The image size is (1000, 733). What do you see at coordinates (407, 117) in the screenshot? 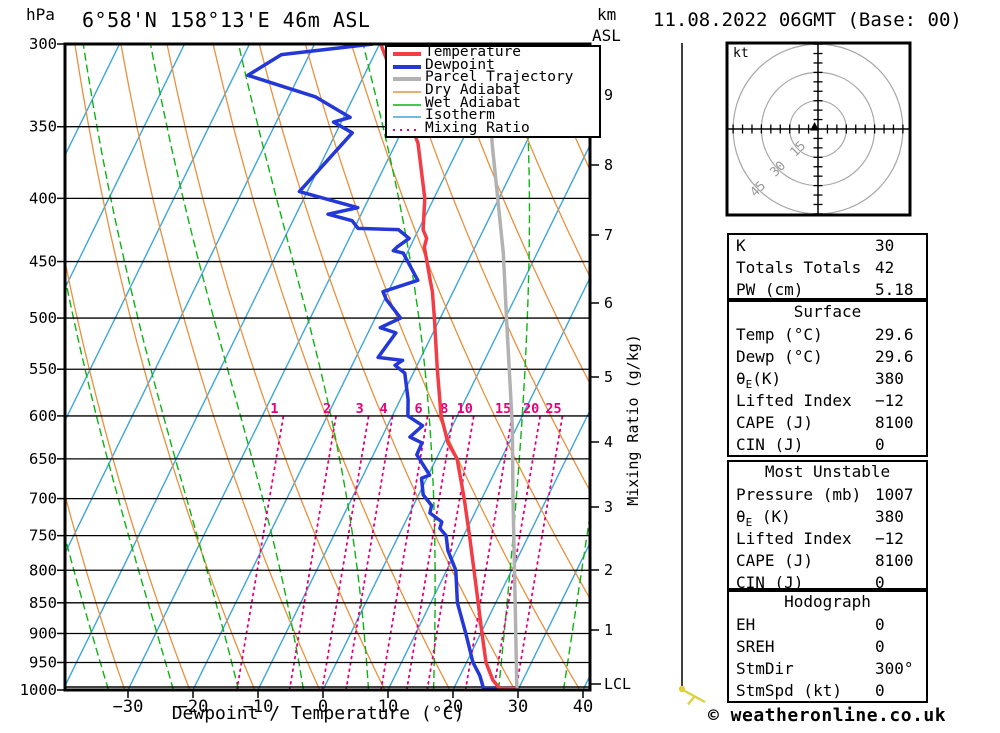
I see `legend-swatch-isotherm` at bounding box center [407, 117].